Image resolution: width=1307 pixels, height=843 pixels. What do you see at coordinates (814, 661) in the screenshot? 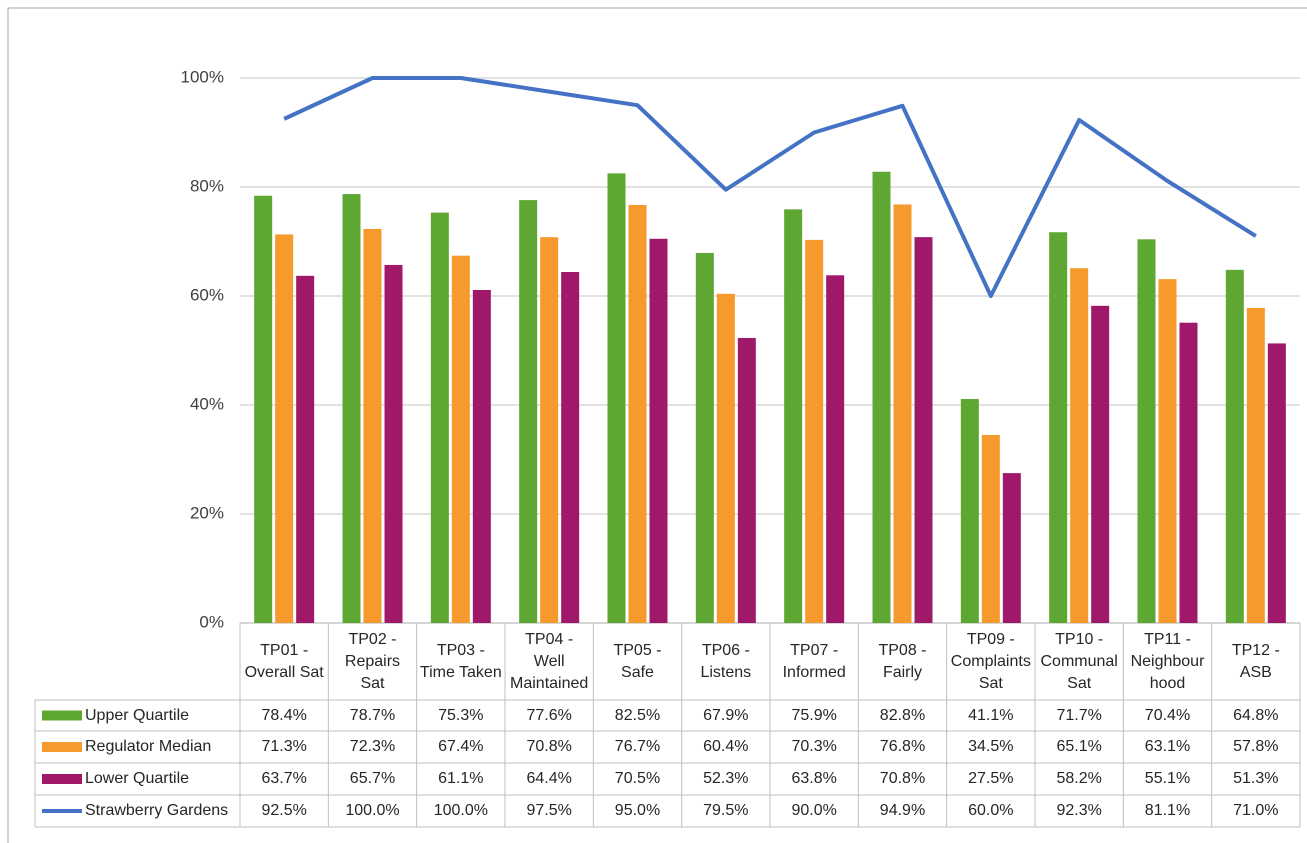
I see `category-label: TP07 - Informed` at bounding box center [814, 661].